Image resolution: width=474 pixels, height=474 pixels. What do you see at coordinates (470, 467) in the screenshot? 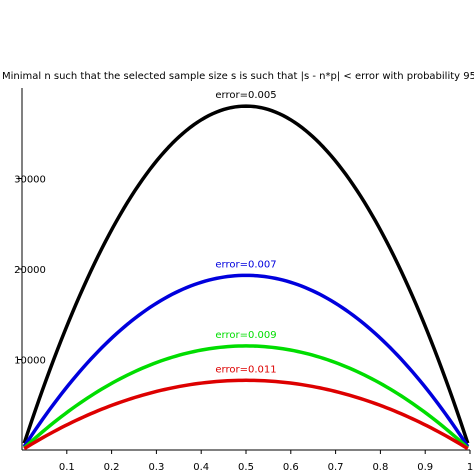
I see `x-tick-label: 1` at bounding box center [470, 467].